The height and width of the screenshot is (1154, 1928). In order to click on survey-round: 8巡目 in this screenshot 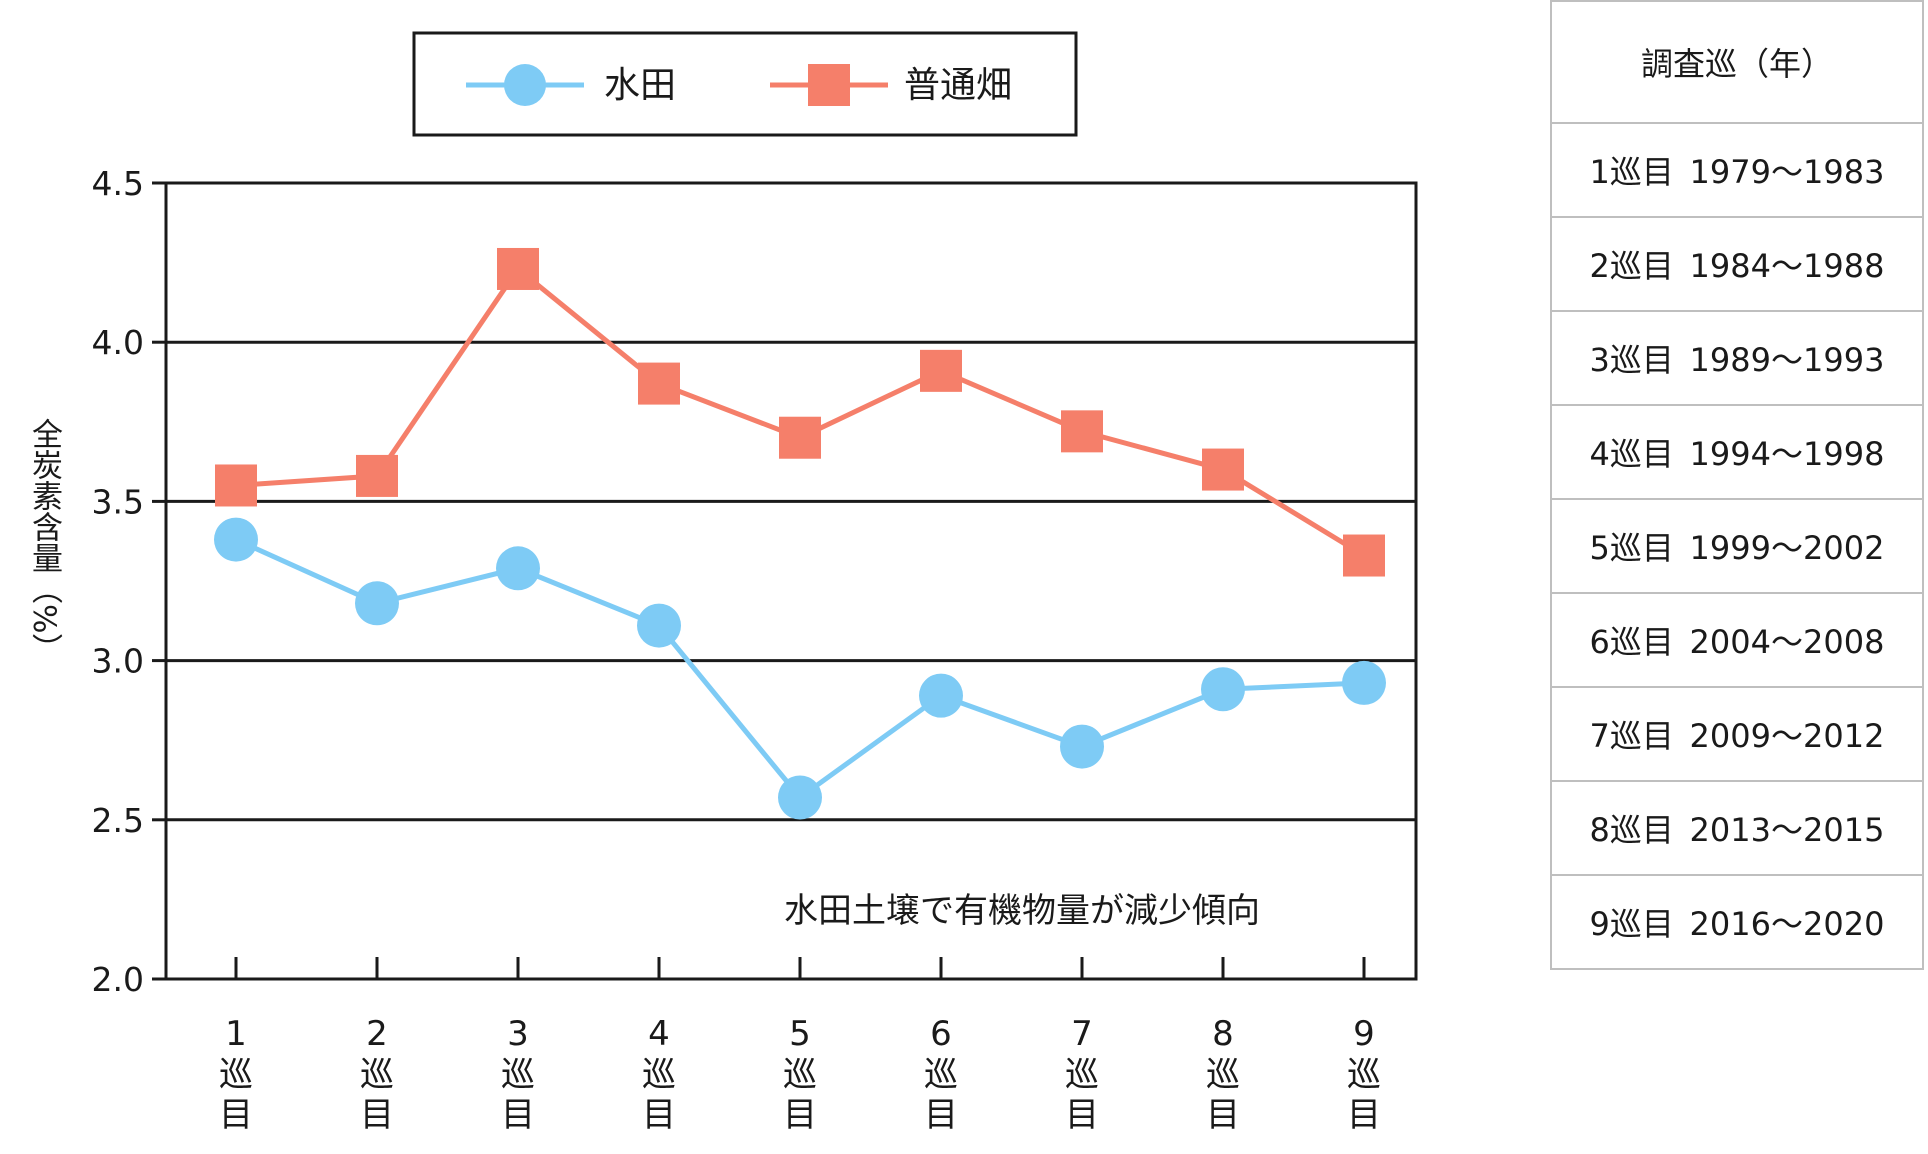, I will do `click(1631, 830)`.